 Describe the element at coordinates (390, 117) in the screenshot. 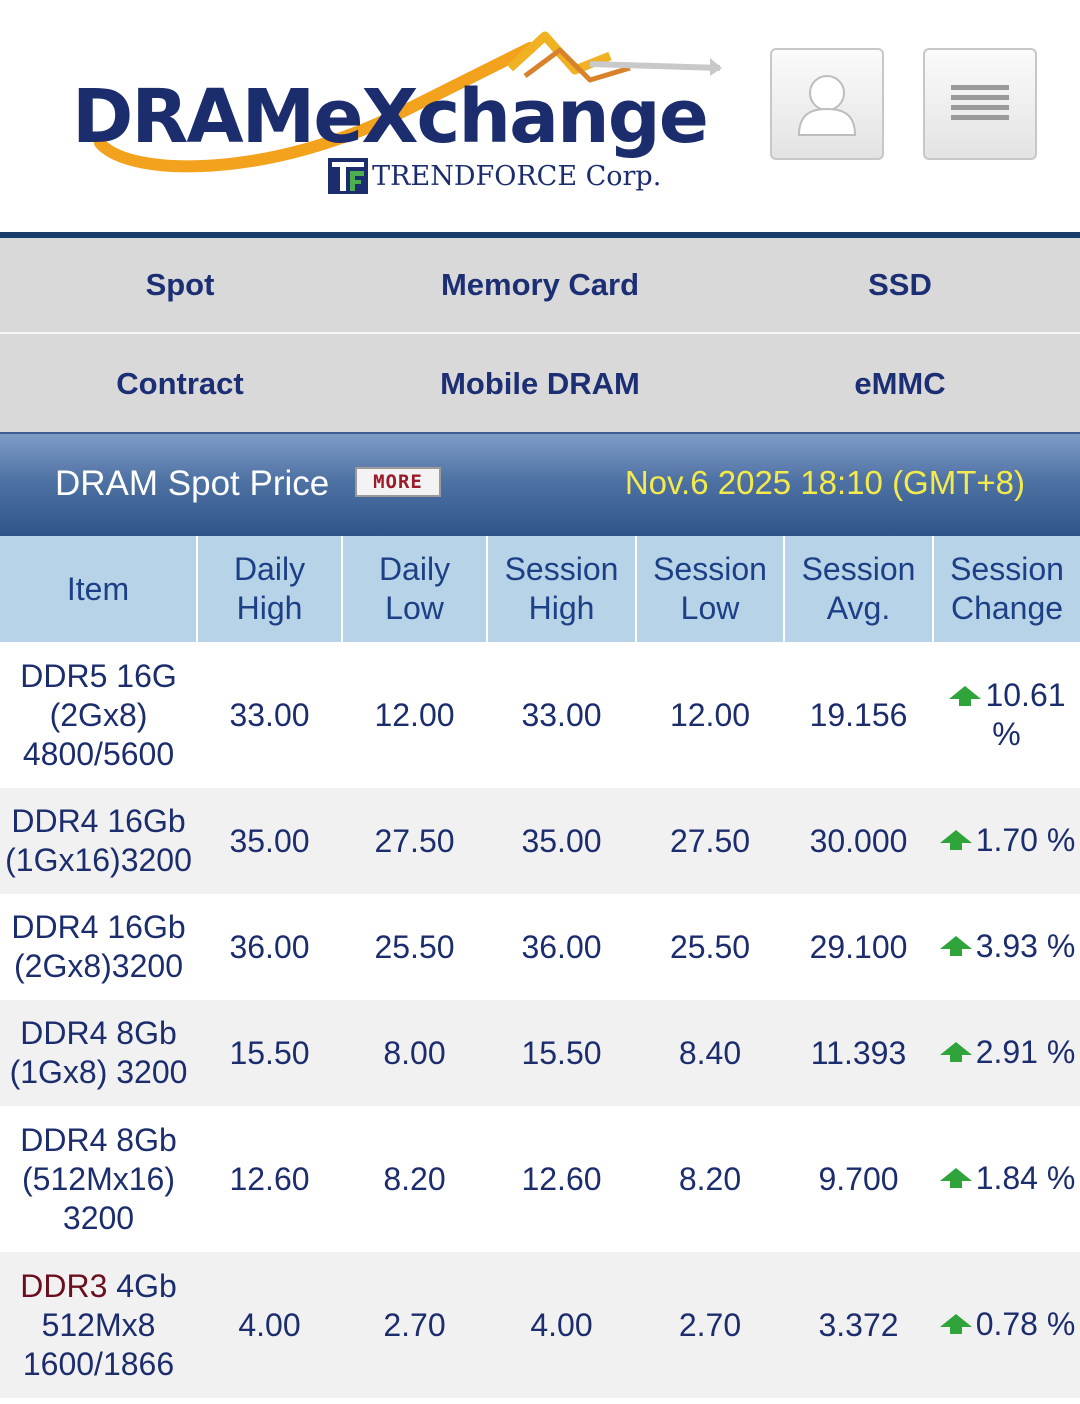

I see `logo-wordmark: DRAMeXchange` at that location.